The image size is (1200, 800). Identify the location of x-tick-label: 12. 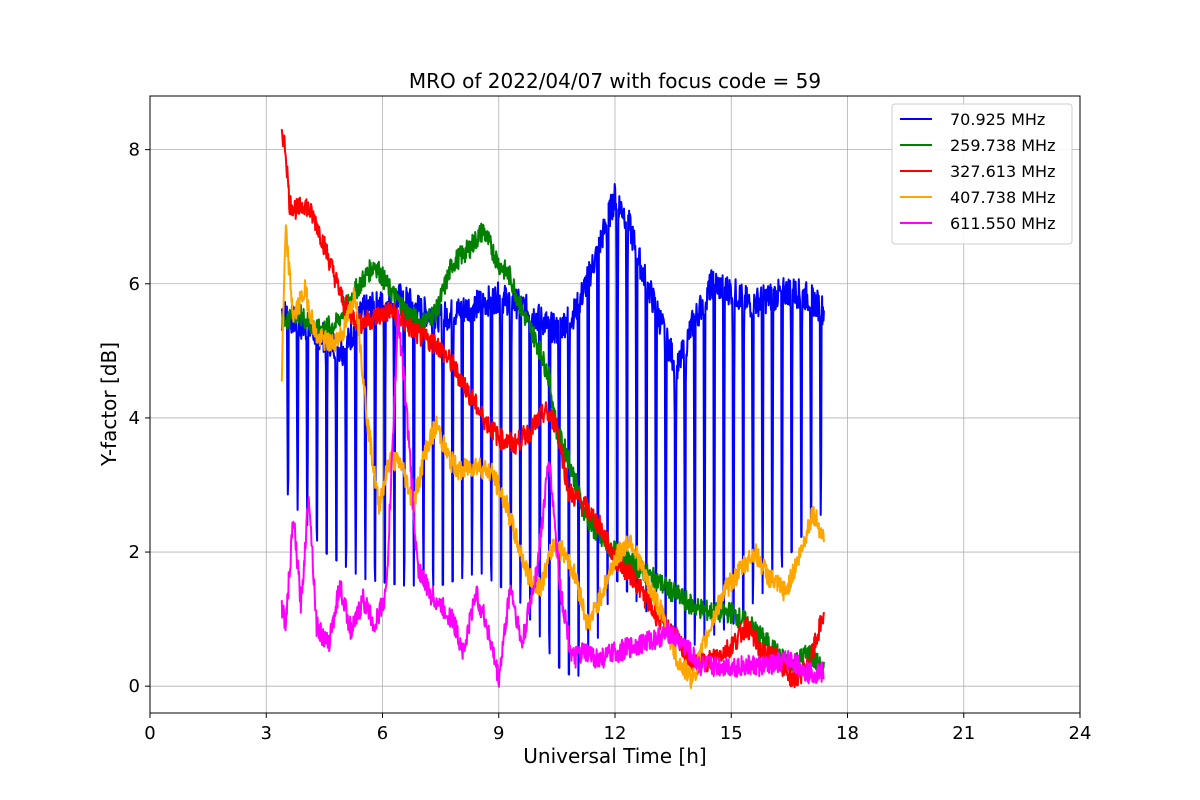
(615, 733).